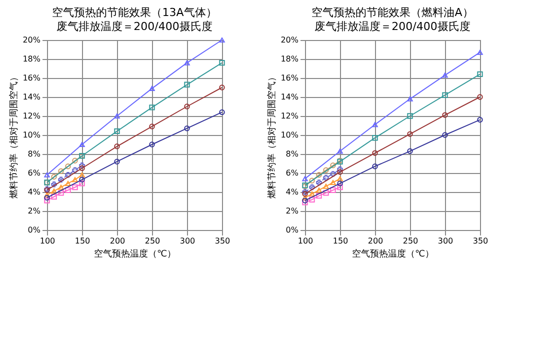  I want to click on x-tick-label: 300, so click(446, 241).